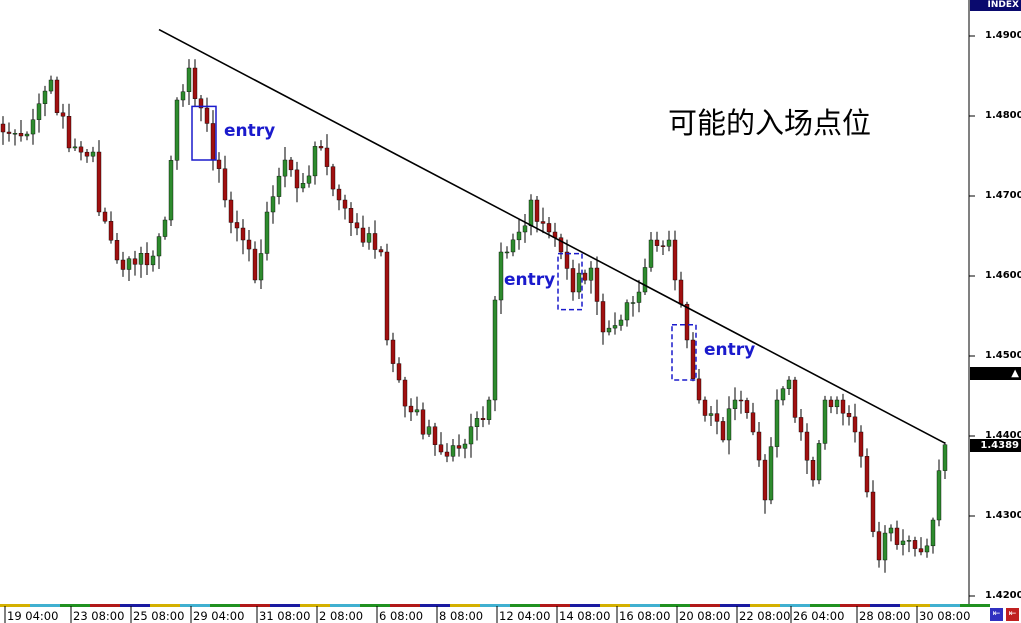 The width and height of the screenshot is (1021, 623). Describe the element at coordinates (525, 616) in the screenshot. I see `x-tick-label: 12 04:00` at that location.